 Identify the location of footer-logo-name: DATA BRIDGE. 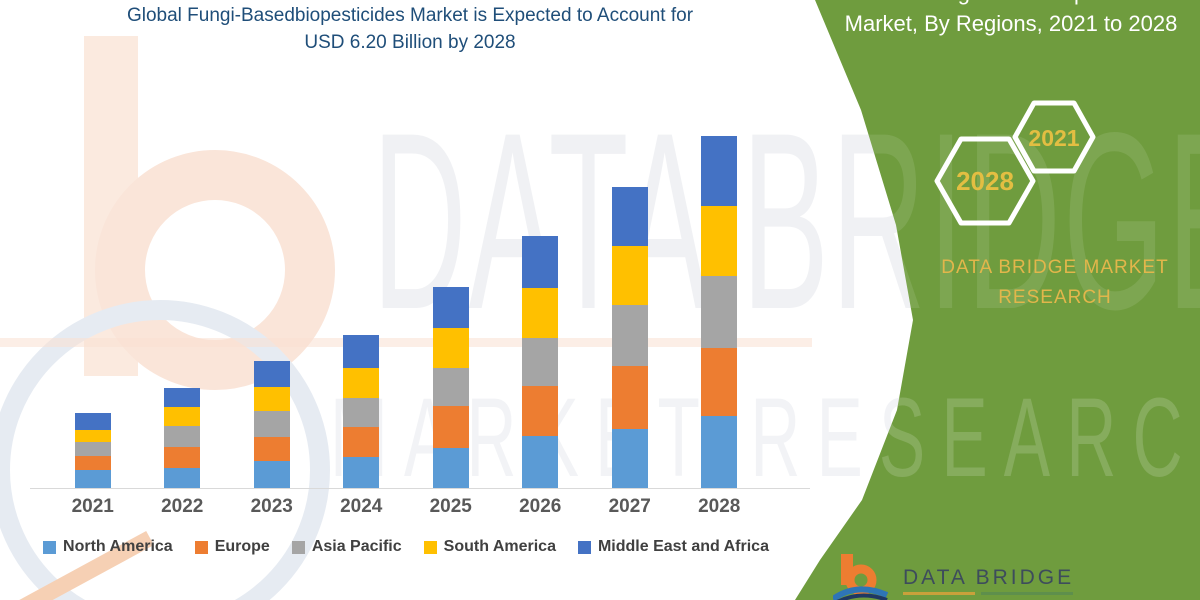
(989, 577).